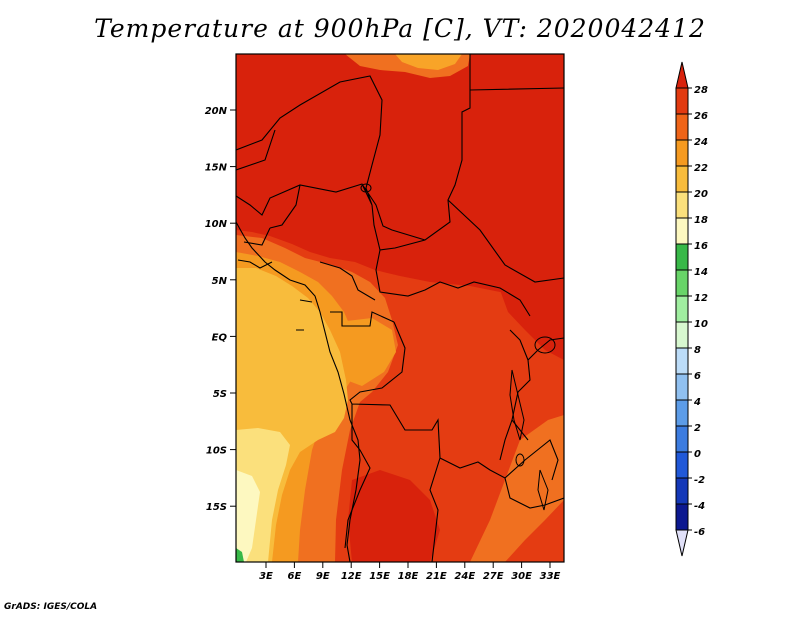 The image size is (800, 622). What do you see at coordinates (543, 490) in the screenshot?
I see `lake-malawi` at bounding box center [543, 490].